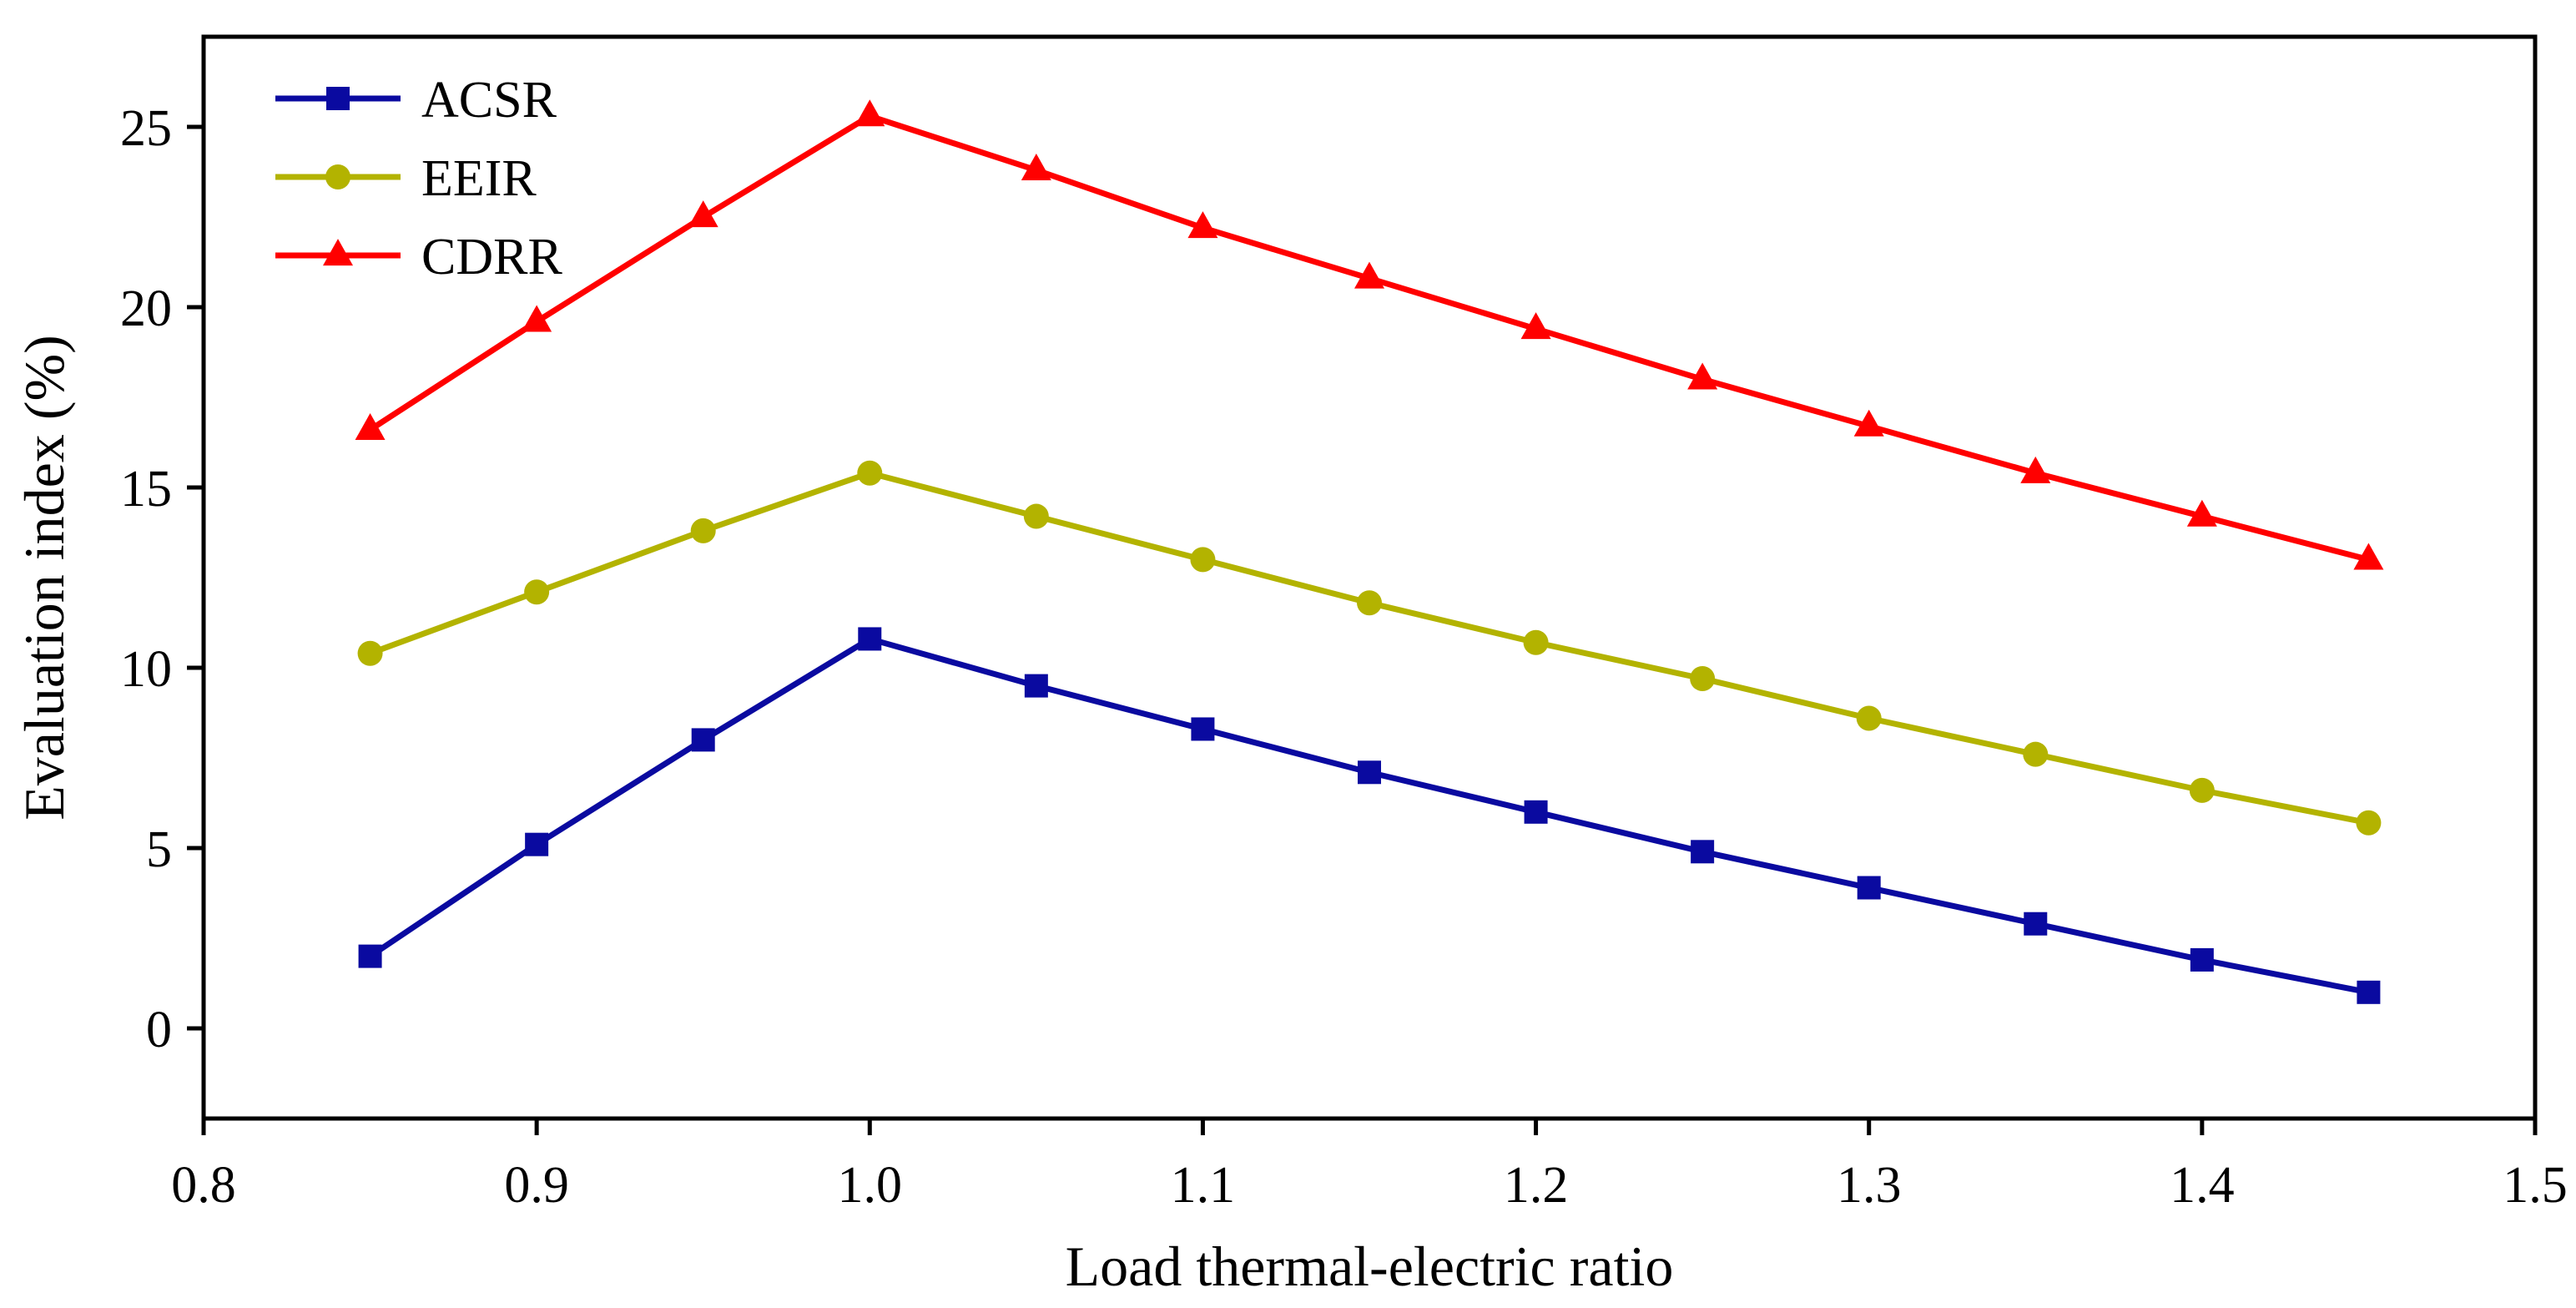  I want to click on x-tick-label: 1.5, so click(2536, 1186).